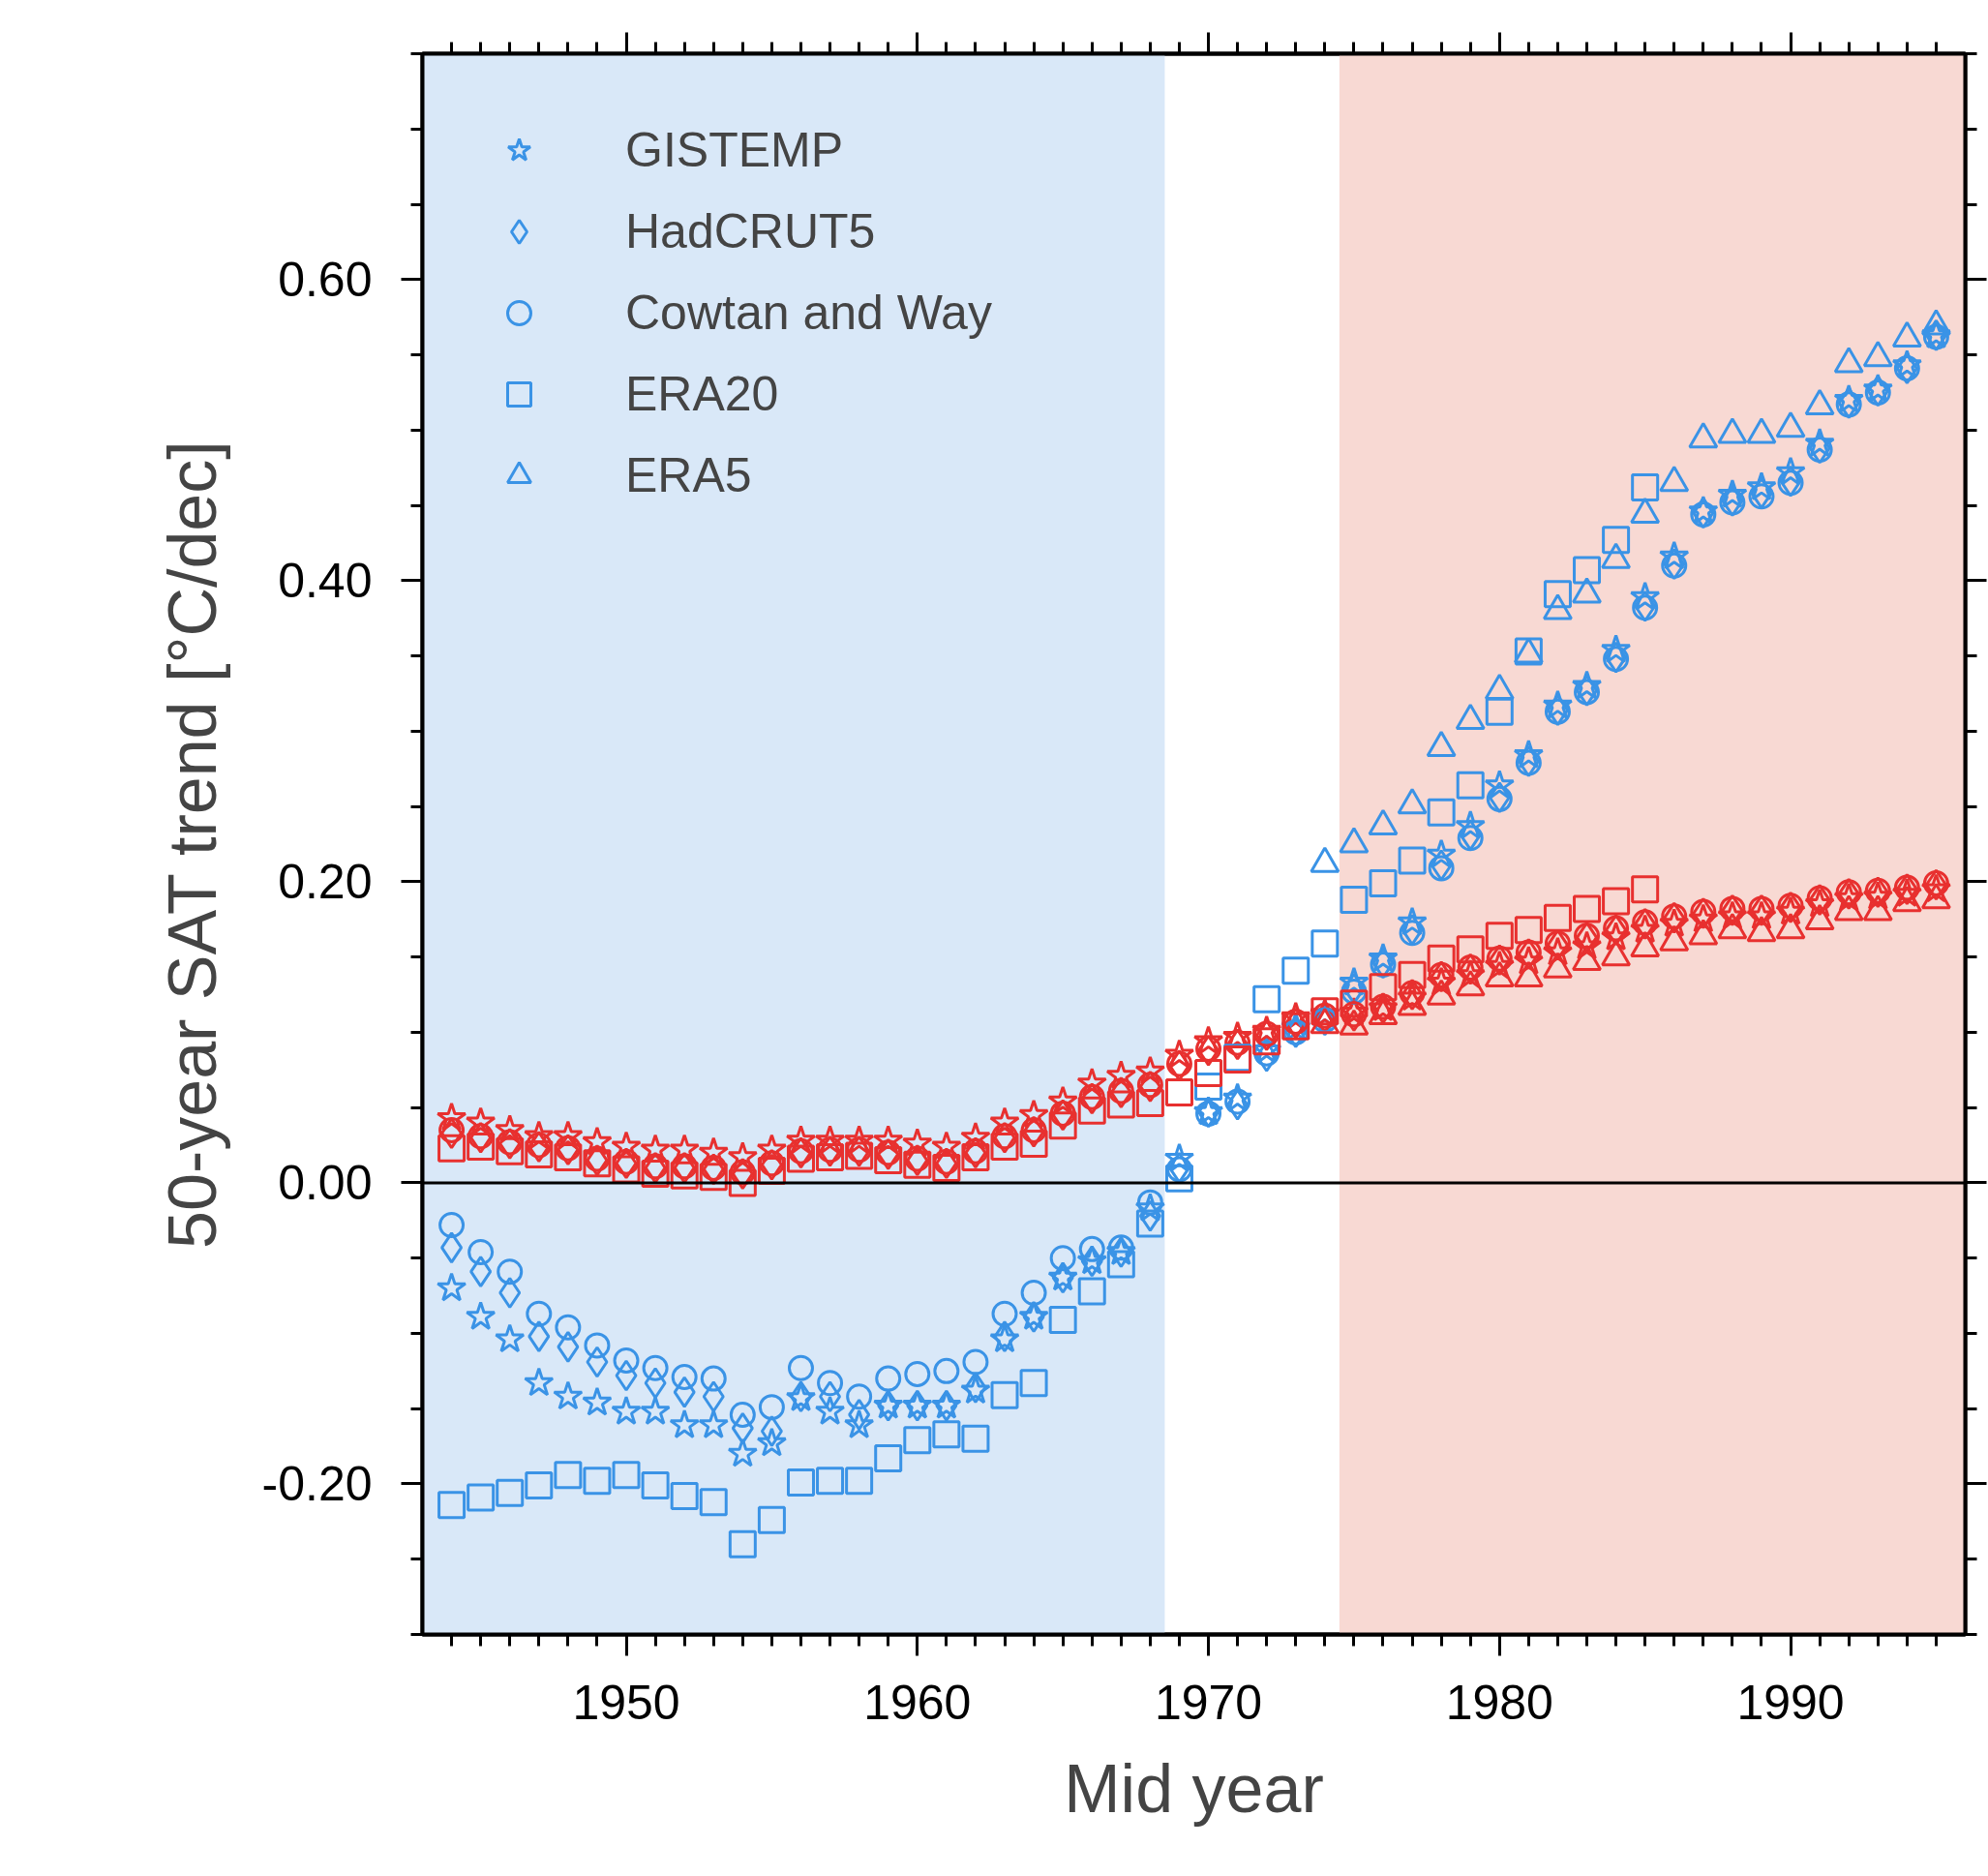 The height and width of the screenshot is (1876, 1988). Describe the element at coordinates (734, 150) in the screenshot. I see `legend-label: GISTEMP` at that location.